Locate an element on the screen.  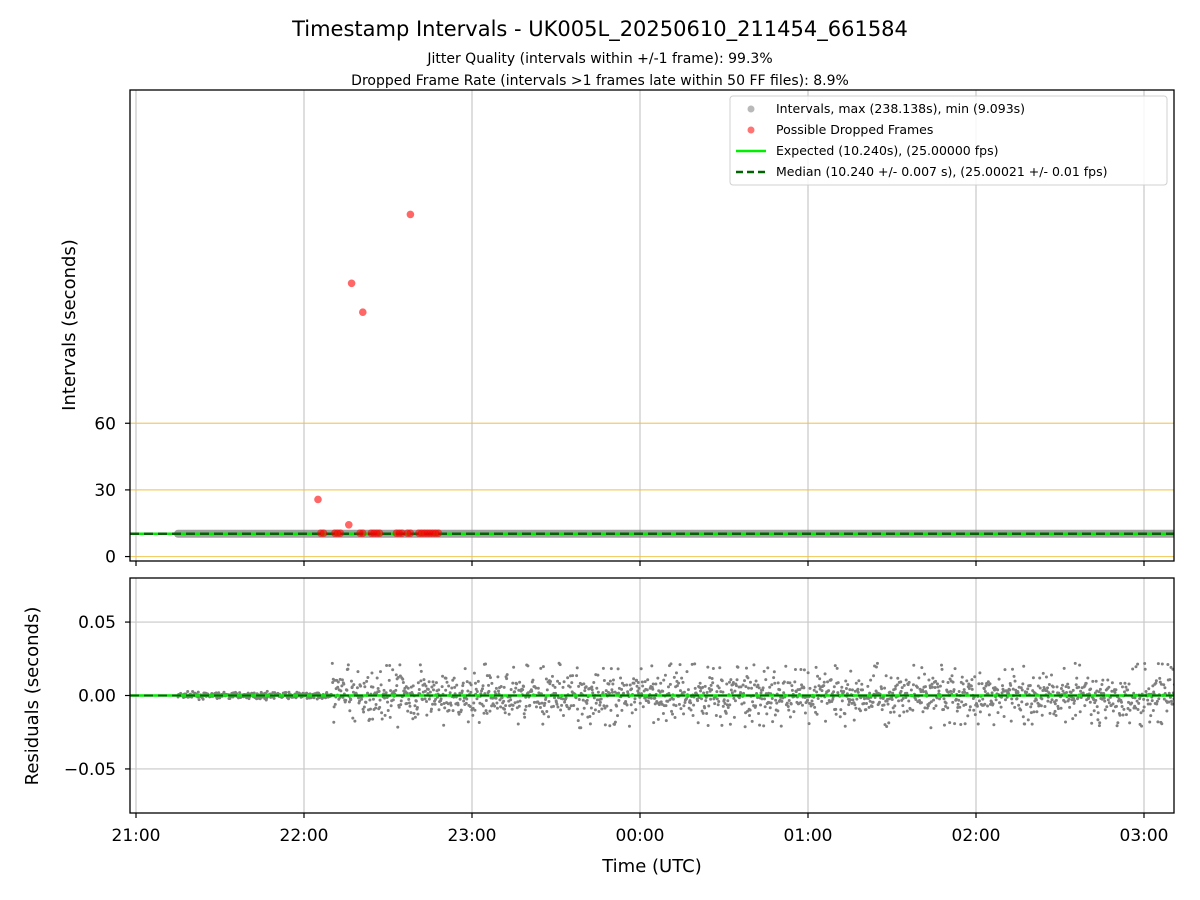
legend-box is located at coordinates (948, 140).